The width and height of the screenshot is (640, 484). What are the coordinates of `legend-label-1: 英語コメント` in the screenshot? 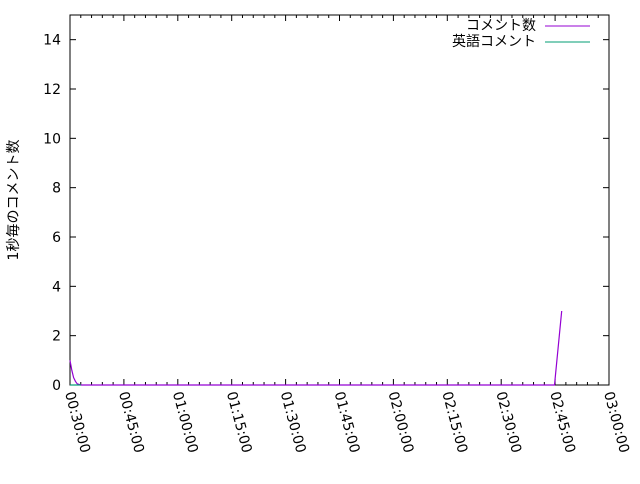 It's located at (494, 41).